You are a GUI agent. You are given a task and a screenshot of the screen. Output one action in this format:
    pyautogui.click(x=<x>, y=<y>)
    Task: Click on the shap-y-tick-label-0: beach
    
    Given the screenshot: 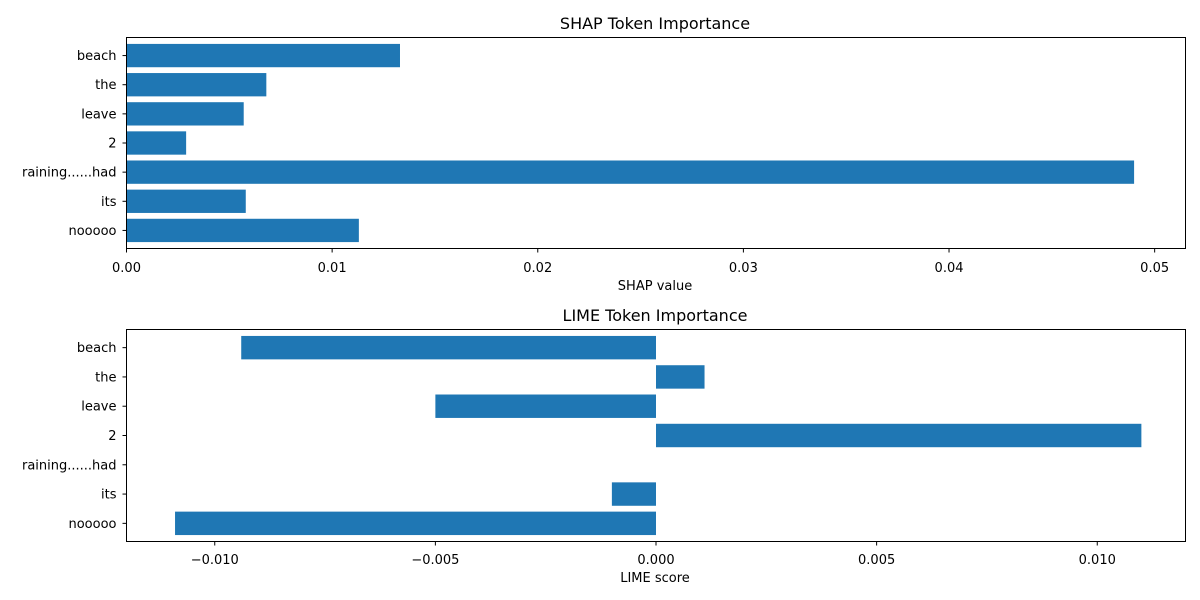 What is the action you would take?
    pyautogui.click(x=97, y=56)
    